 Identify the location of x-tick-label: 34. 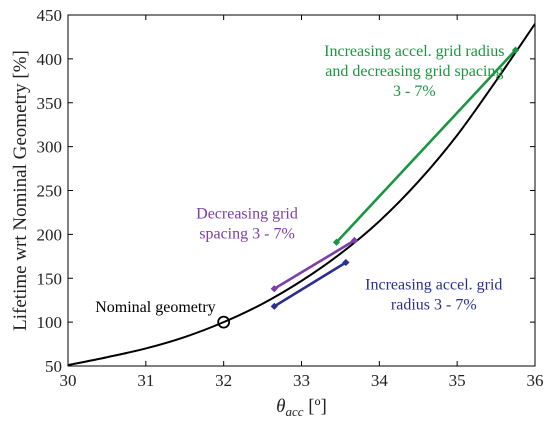
(380, 380).